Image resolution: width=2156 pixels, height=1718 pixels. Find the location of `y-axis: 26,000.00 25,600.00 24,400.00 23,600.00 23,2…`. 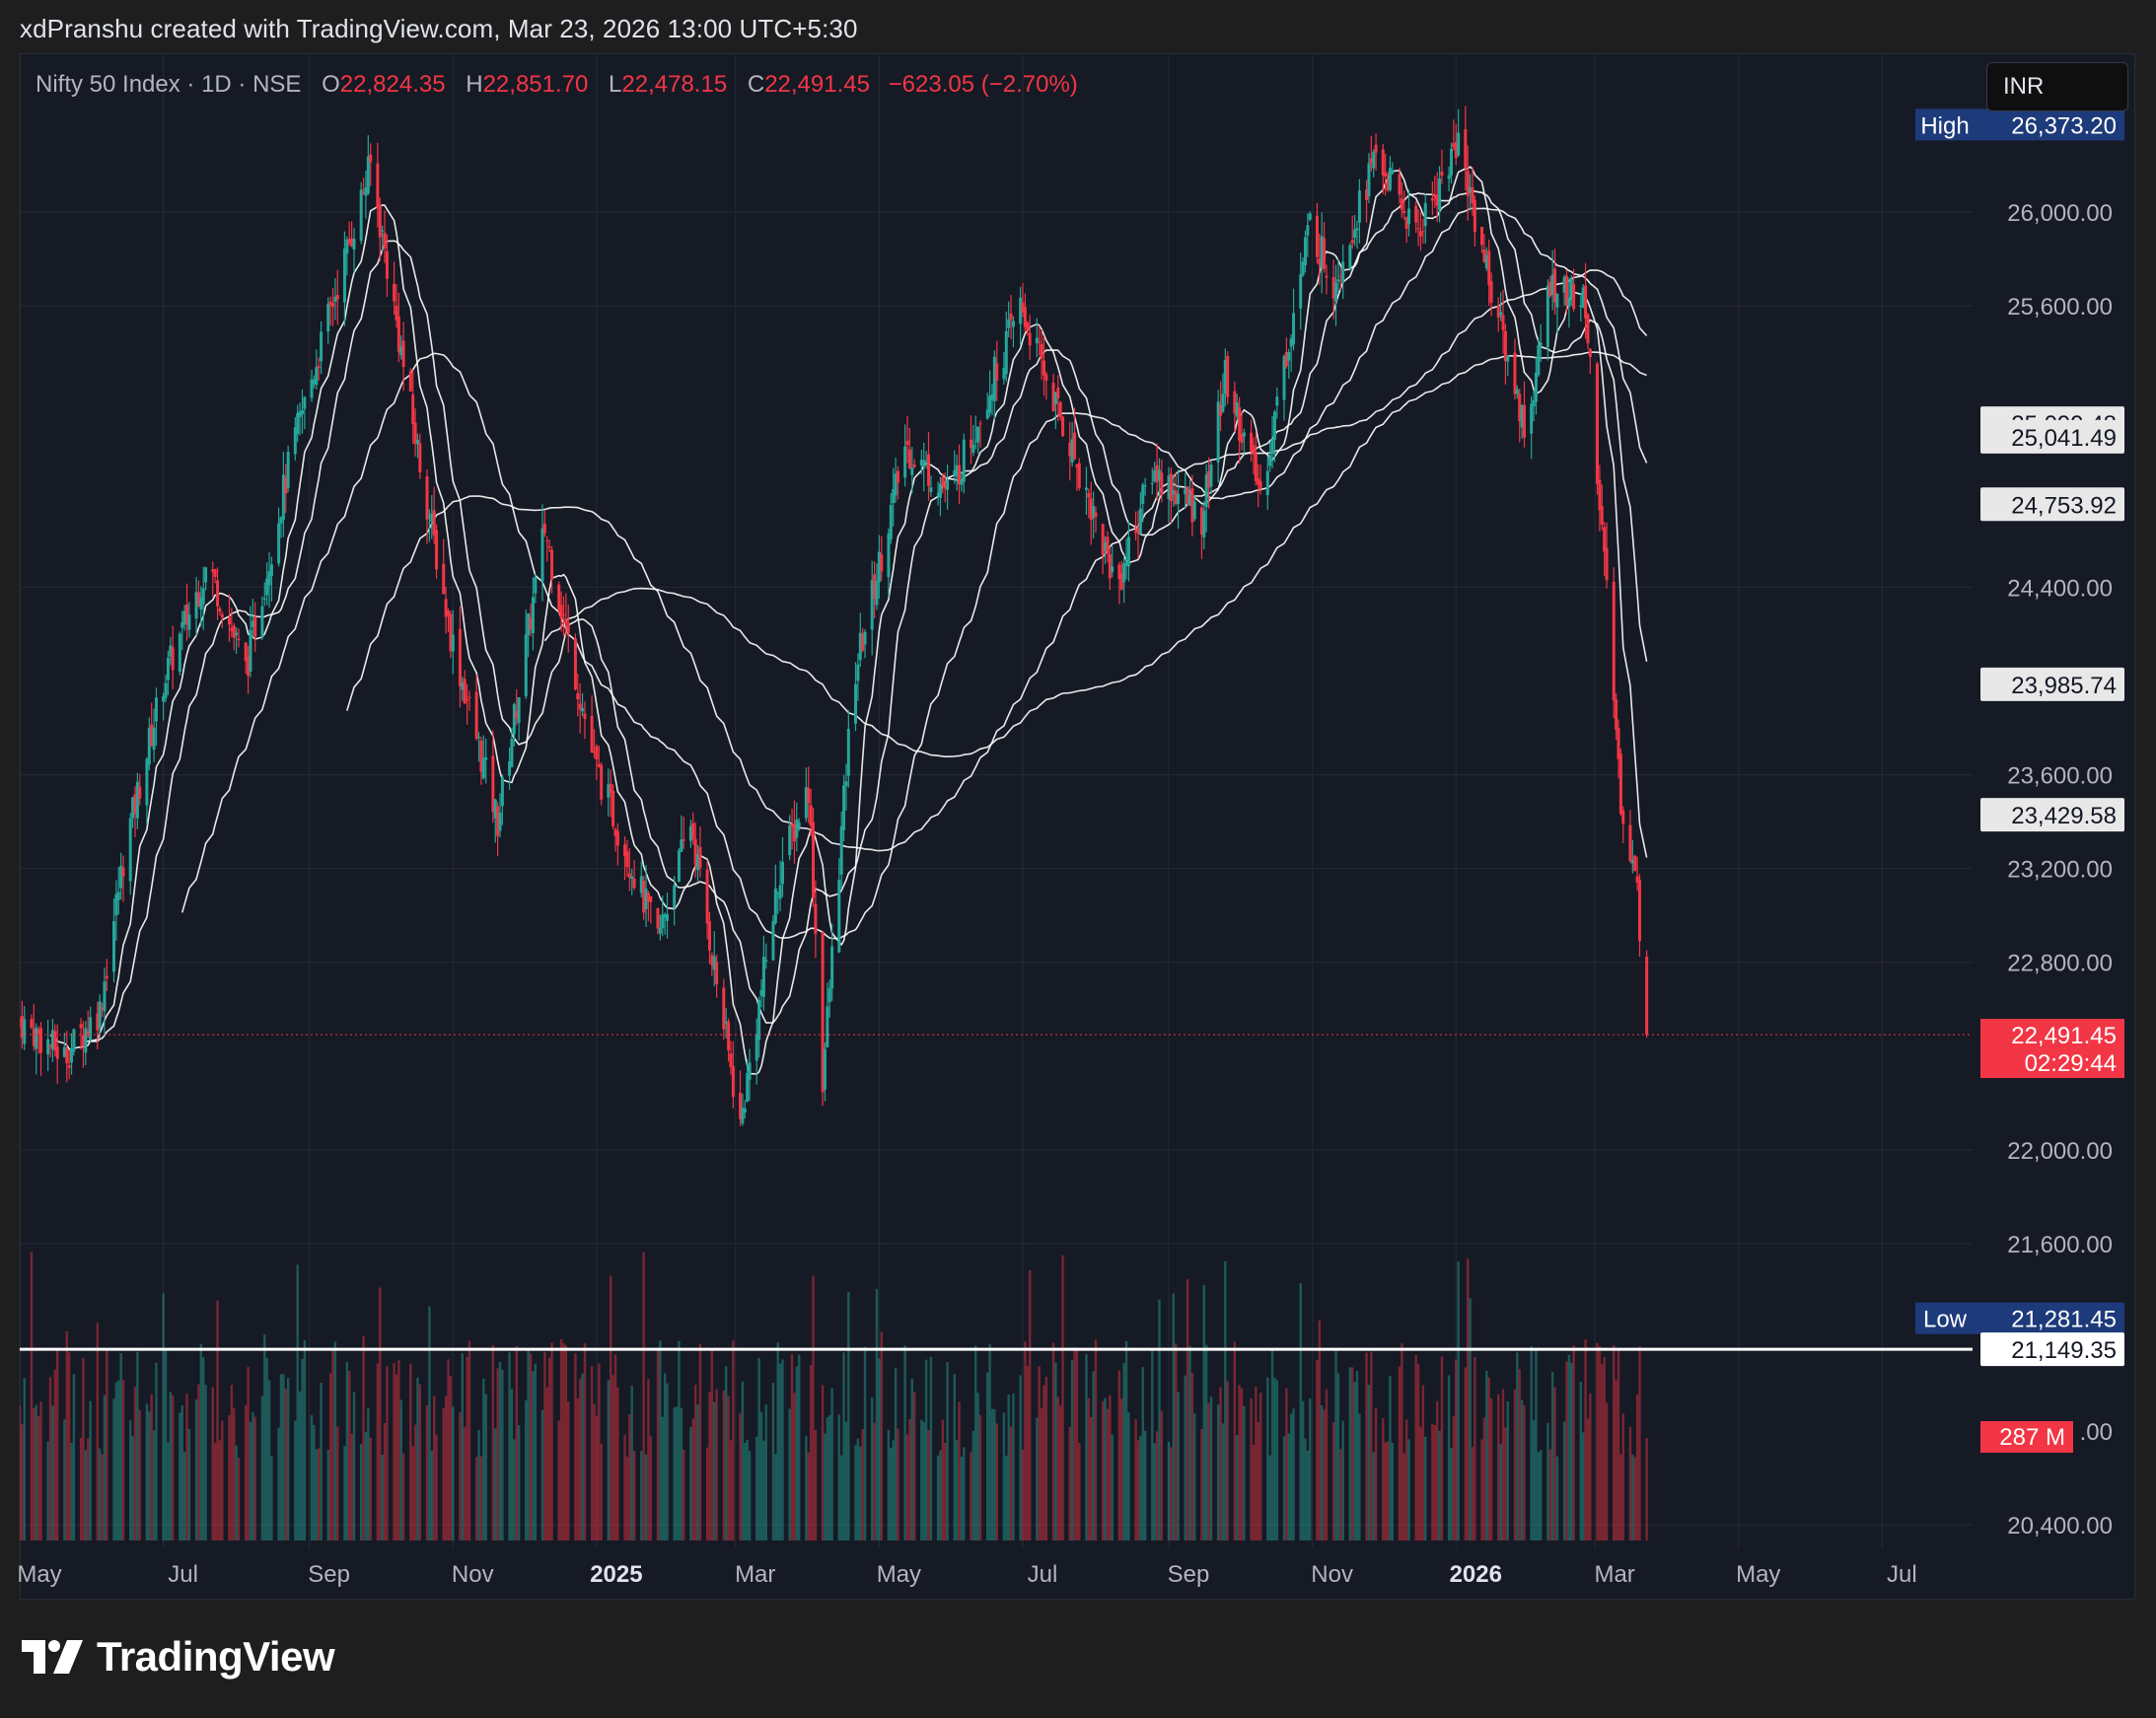

y-axis: 26,000.00 25,600.00 24,400.00 23,600.00 23,2… is located at coordinates (2060, 869).